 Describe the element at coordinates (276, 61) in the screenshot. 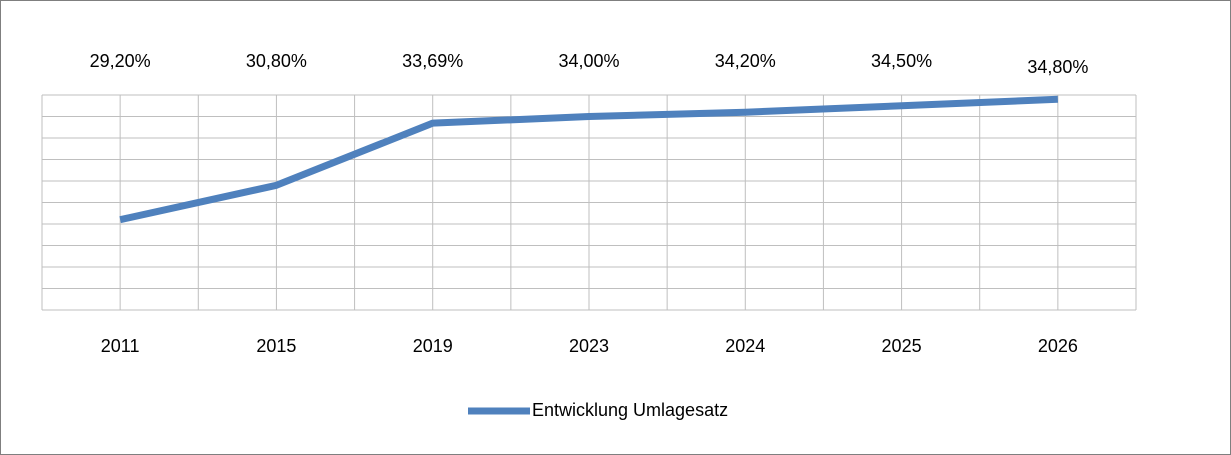

I see `data-label: 30,80%` at that location.